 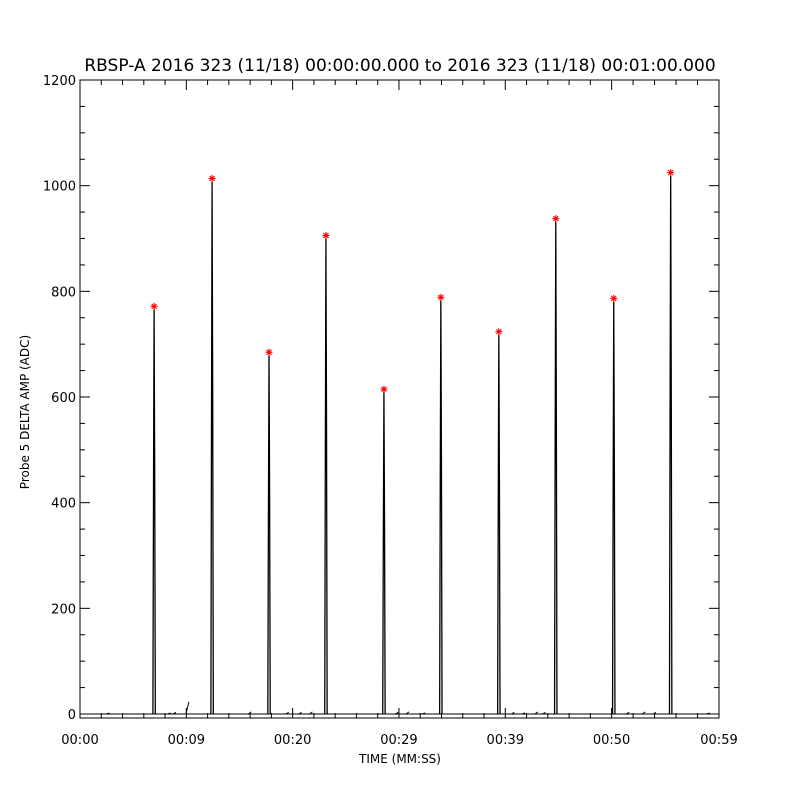 I want to click on y-tick-label: 0, so click(x=72, y=715).